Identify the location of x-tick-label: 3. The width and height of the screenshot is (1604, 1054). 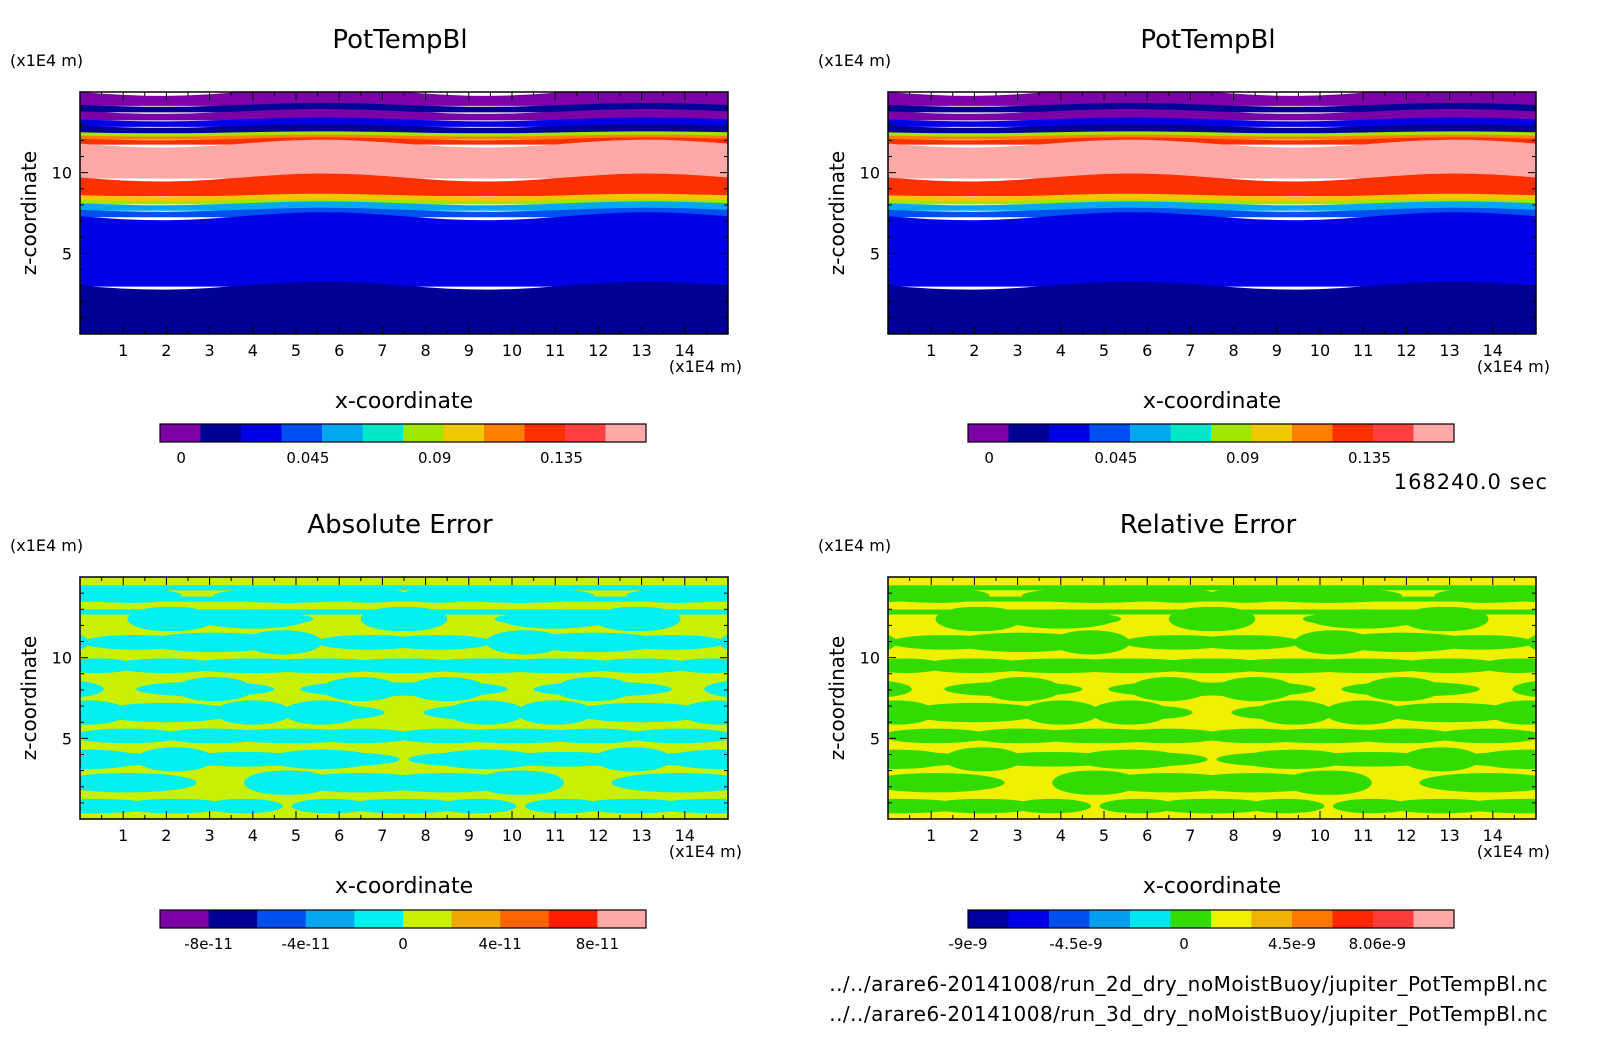
(1018, 350).